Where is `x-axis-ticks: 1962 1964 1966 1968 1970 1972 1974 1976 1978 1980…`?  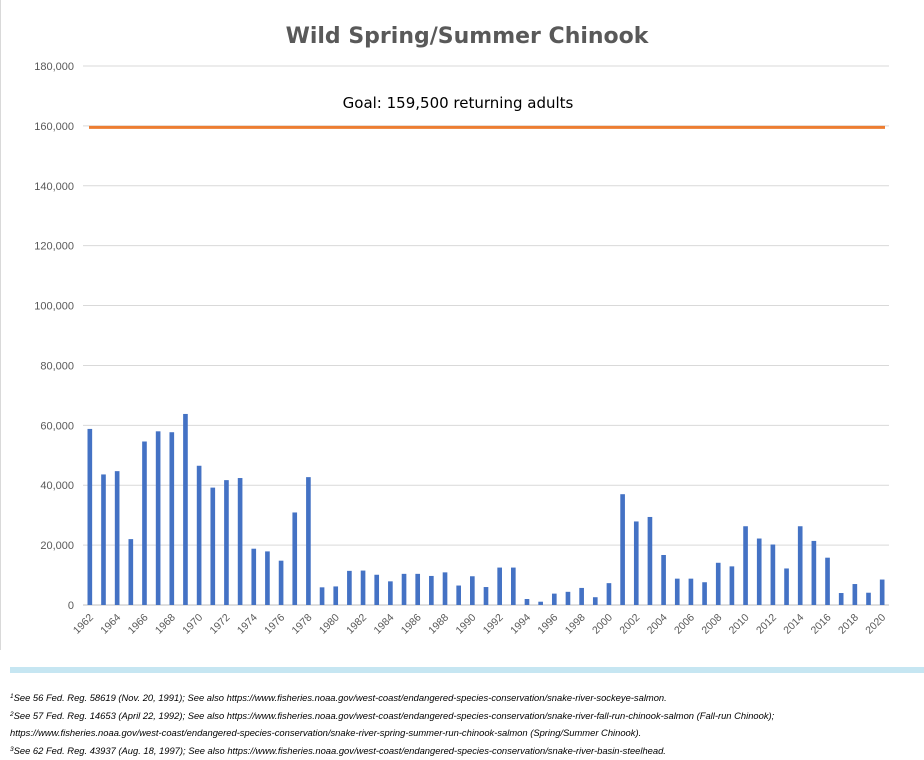 x-axis-ticks: 1962 1964 1966 1968 1970 1972 1974 1976 1978 1980… is located at coordinates (479, 624).